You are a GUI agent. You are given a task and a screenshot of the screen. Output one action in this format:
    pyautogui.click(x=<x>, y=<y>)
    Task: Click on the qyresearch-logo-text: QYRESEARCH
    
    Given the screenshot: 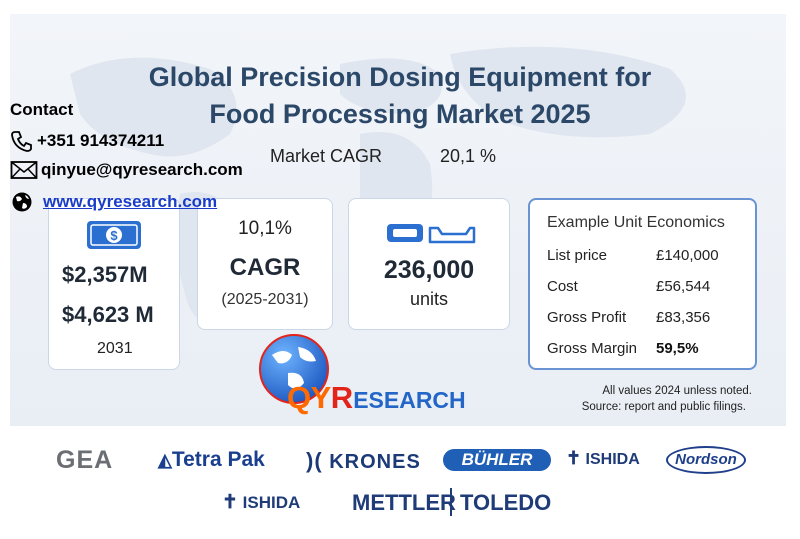 What is the action you would take?
    pyautogui.click(x=376, y=398)
    